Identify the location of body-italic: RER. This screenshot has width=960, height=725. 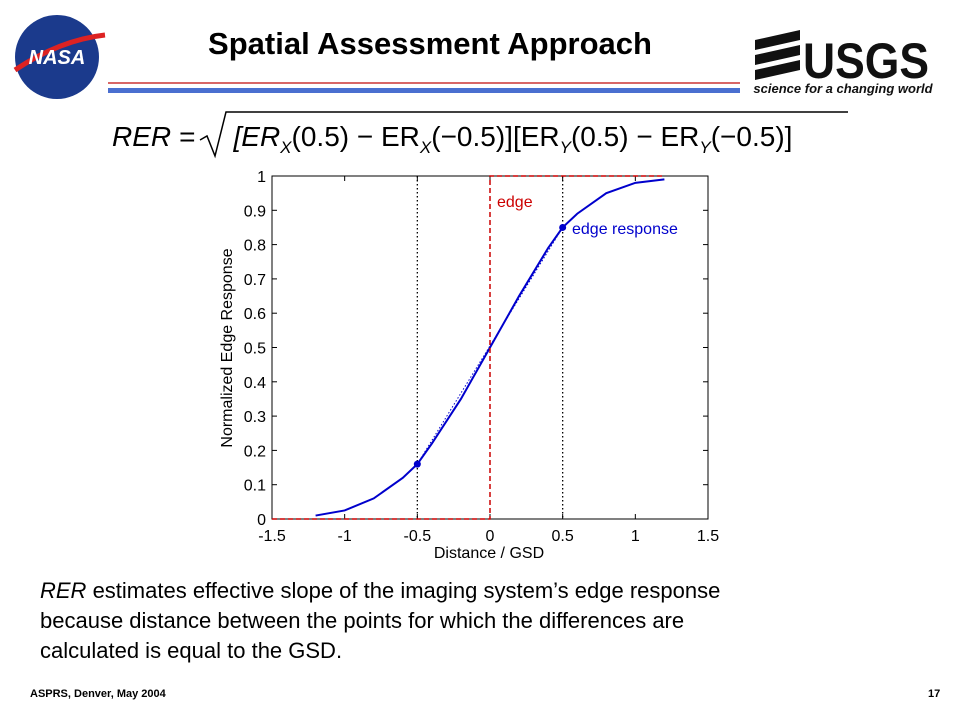
(63, 590).